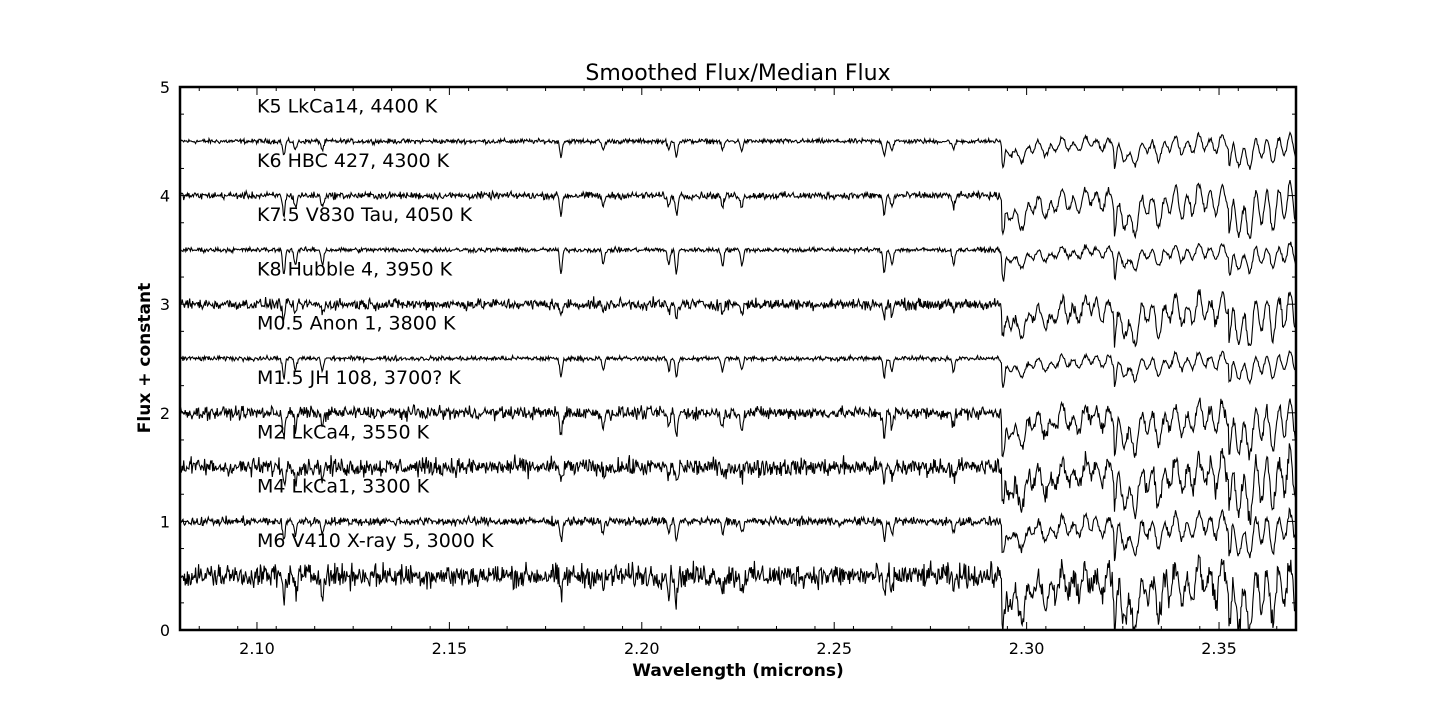 The width and height of the screenshot is (1440, 720). Describe the element at coordinates (353, 161) in the screenshot. I see `series-label: K6 HBC 427, 4300 K` at that location.